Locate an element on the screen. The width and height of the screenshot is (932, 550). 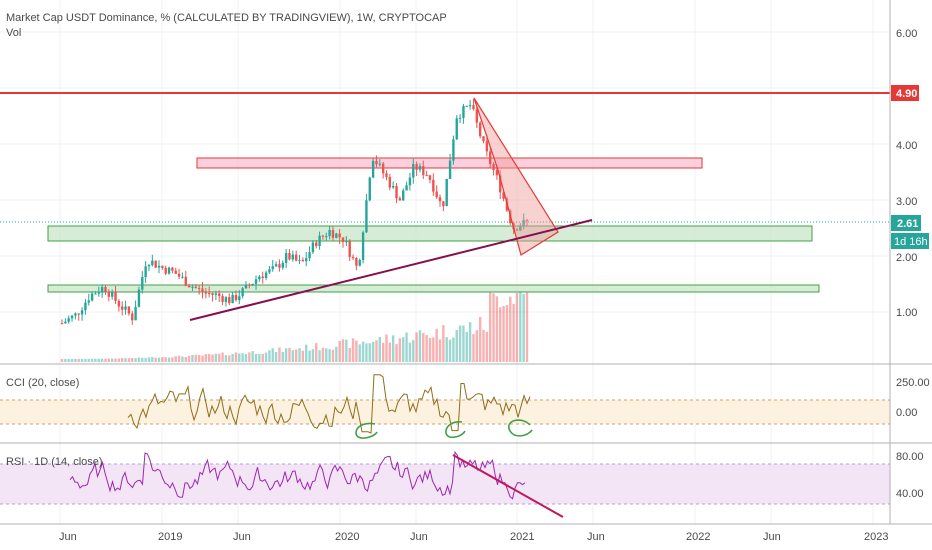
support-zone-lower is located at coordinates (433, 288).